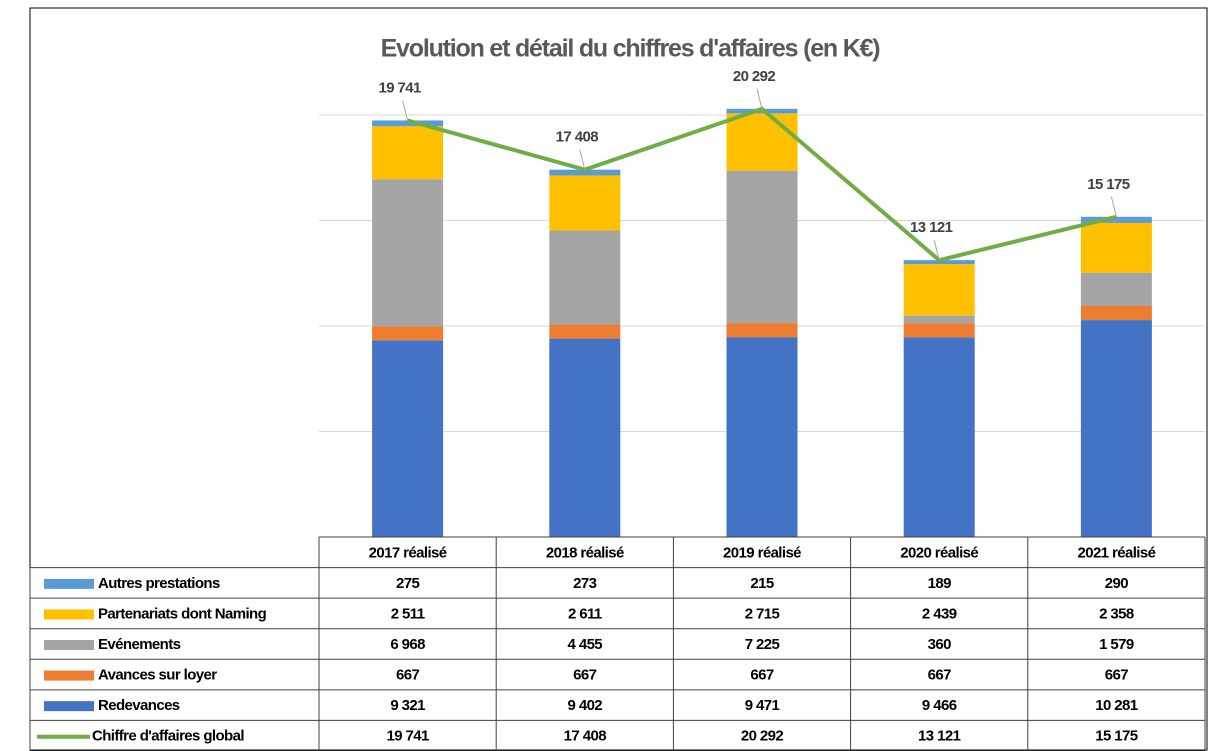 This screenshot has height=751, width=1209. What do you see at coordinates (939, 705) in the screenshot?
I see `table-cell: 9 466` at bounding box center [939, 705].